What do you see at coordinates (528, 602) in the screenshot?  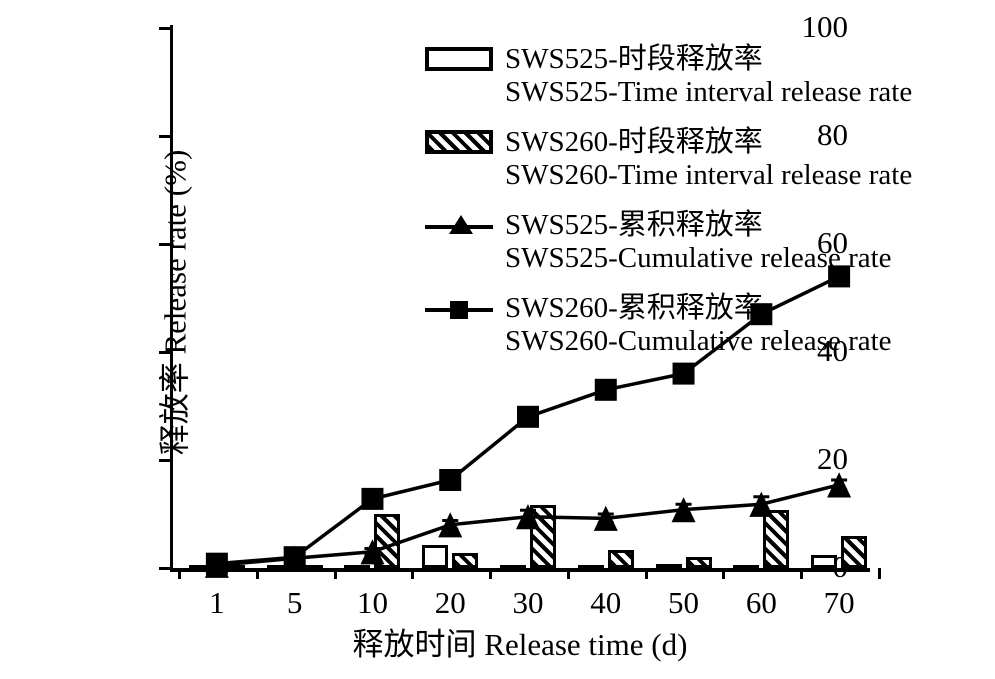 I see `x-tick-label: 30` at bounding box center [528, 602].